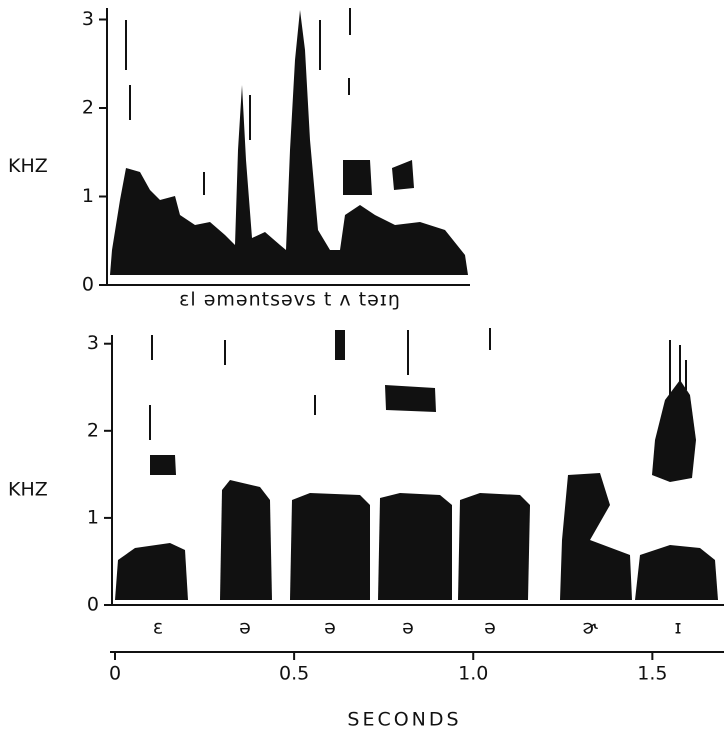  Describe the element at coordinates (590, 628) in the screenshot. I see `segment-label: ɚ` at that location.